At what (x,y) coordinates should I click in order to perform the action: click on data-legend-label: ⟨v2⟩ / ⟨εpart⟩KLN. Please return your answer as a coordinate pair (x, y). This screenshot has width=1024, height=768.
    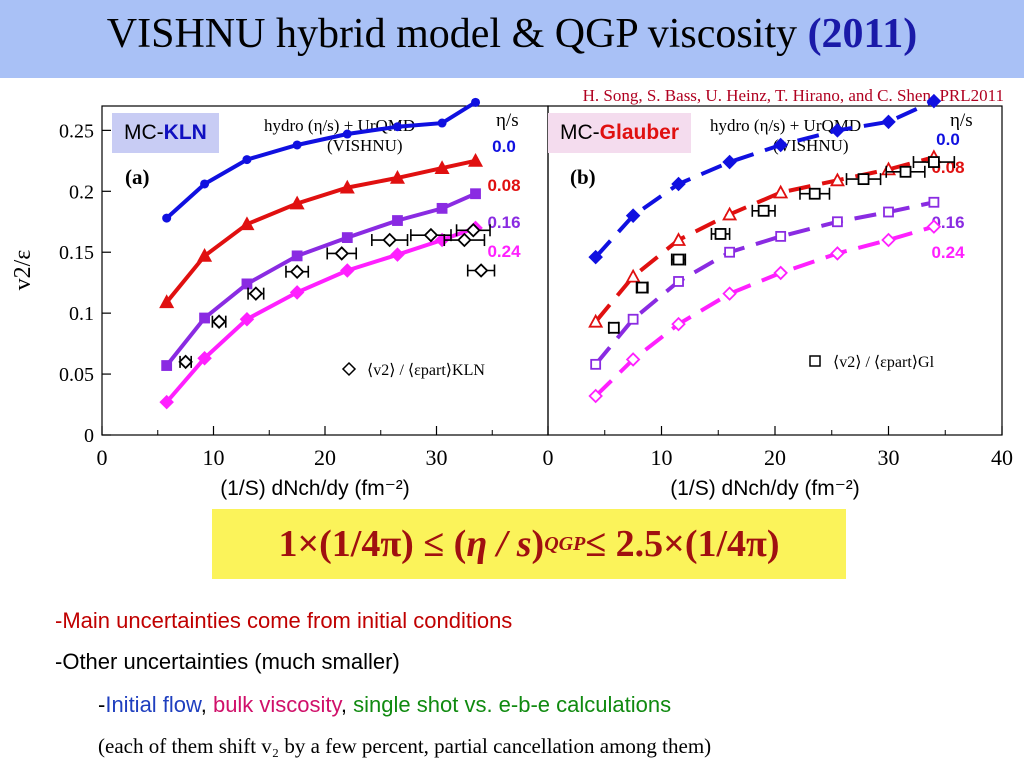
    Looking at the image, I should click on (426, 370).